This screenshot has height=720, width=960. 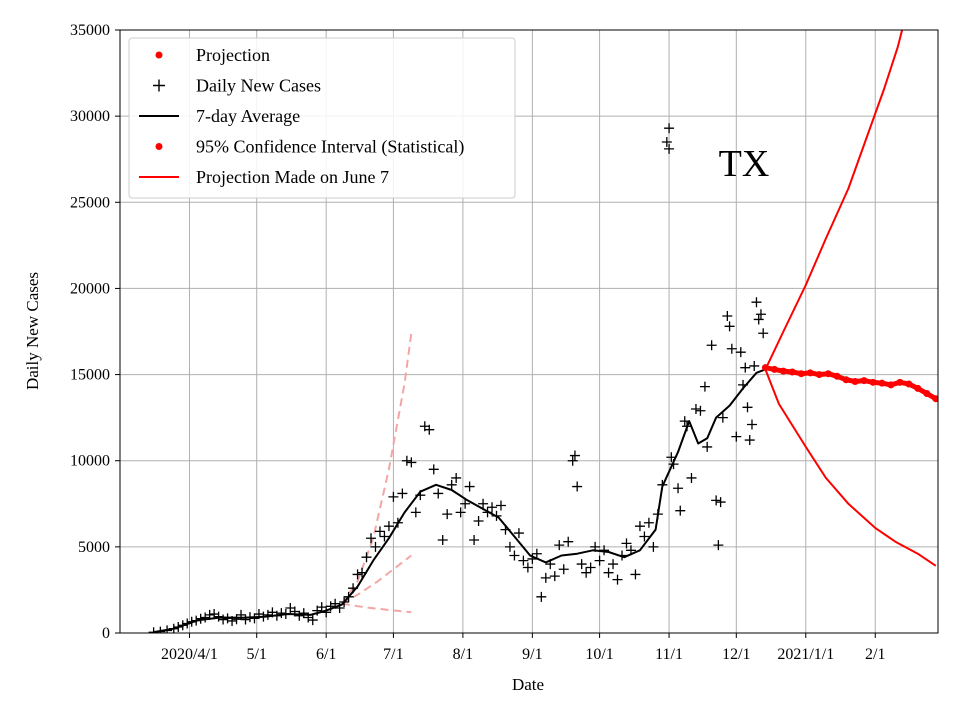 What do you see at coordinates (292, 177) in the screenshot?
I see `legend-label: Projection Made on June 7` at bounding box center [292, 177].